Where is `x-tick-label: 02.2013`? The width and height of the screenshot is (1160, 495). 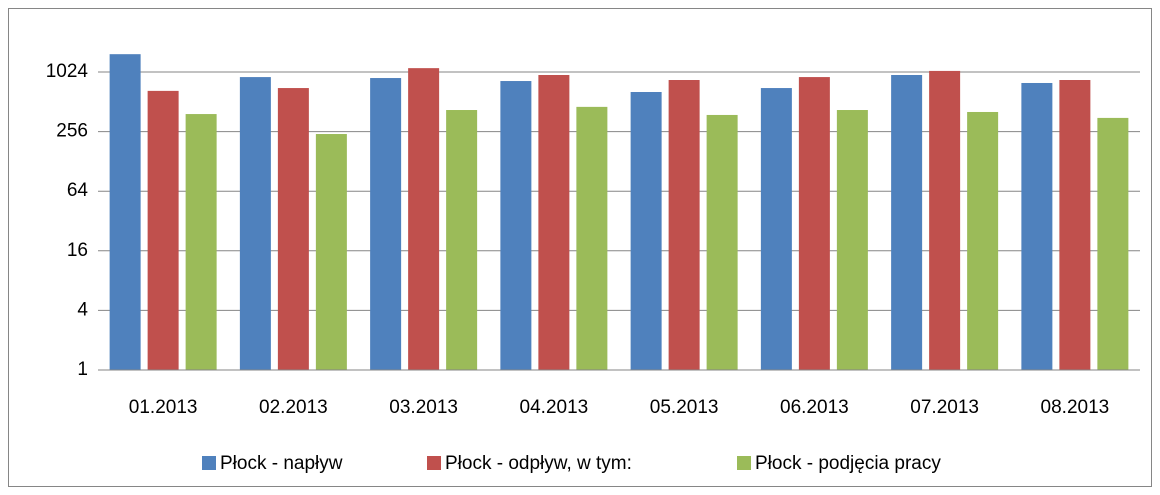
x-tick-label: 02.2013 is located at coordinates (293, 407).